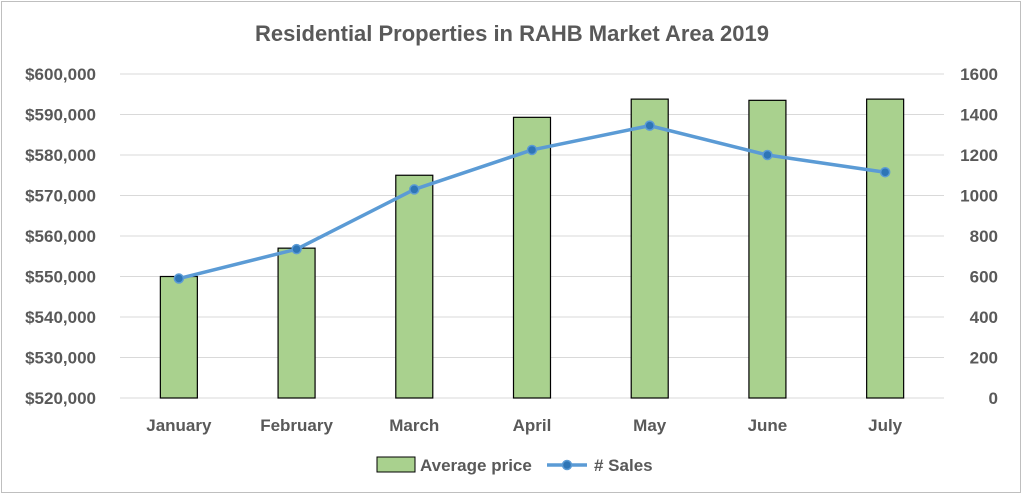  I want to click on legend-swatch-sales-marker, so click(567, 465).